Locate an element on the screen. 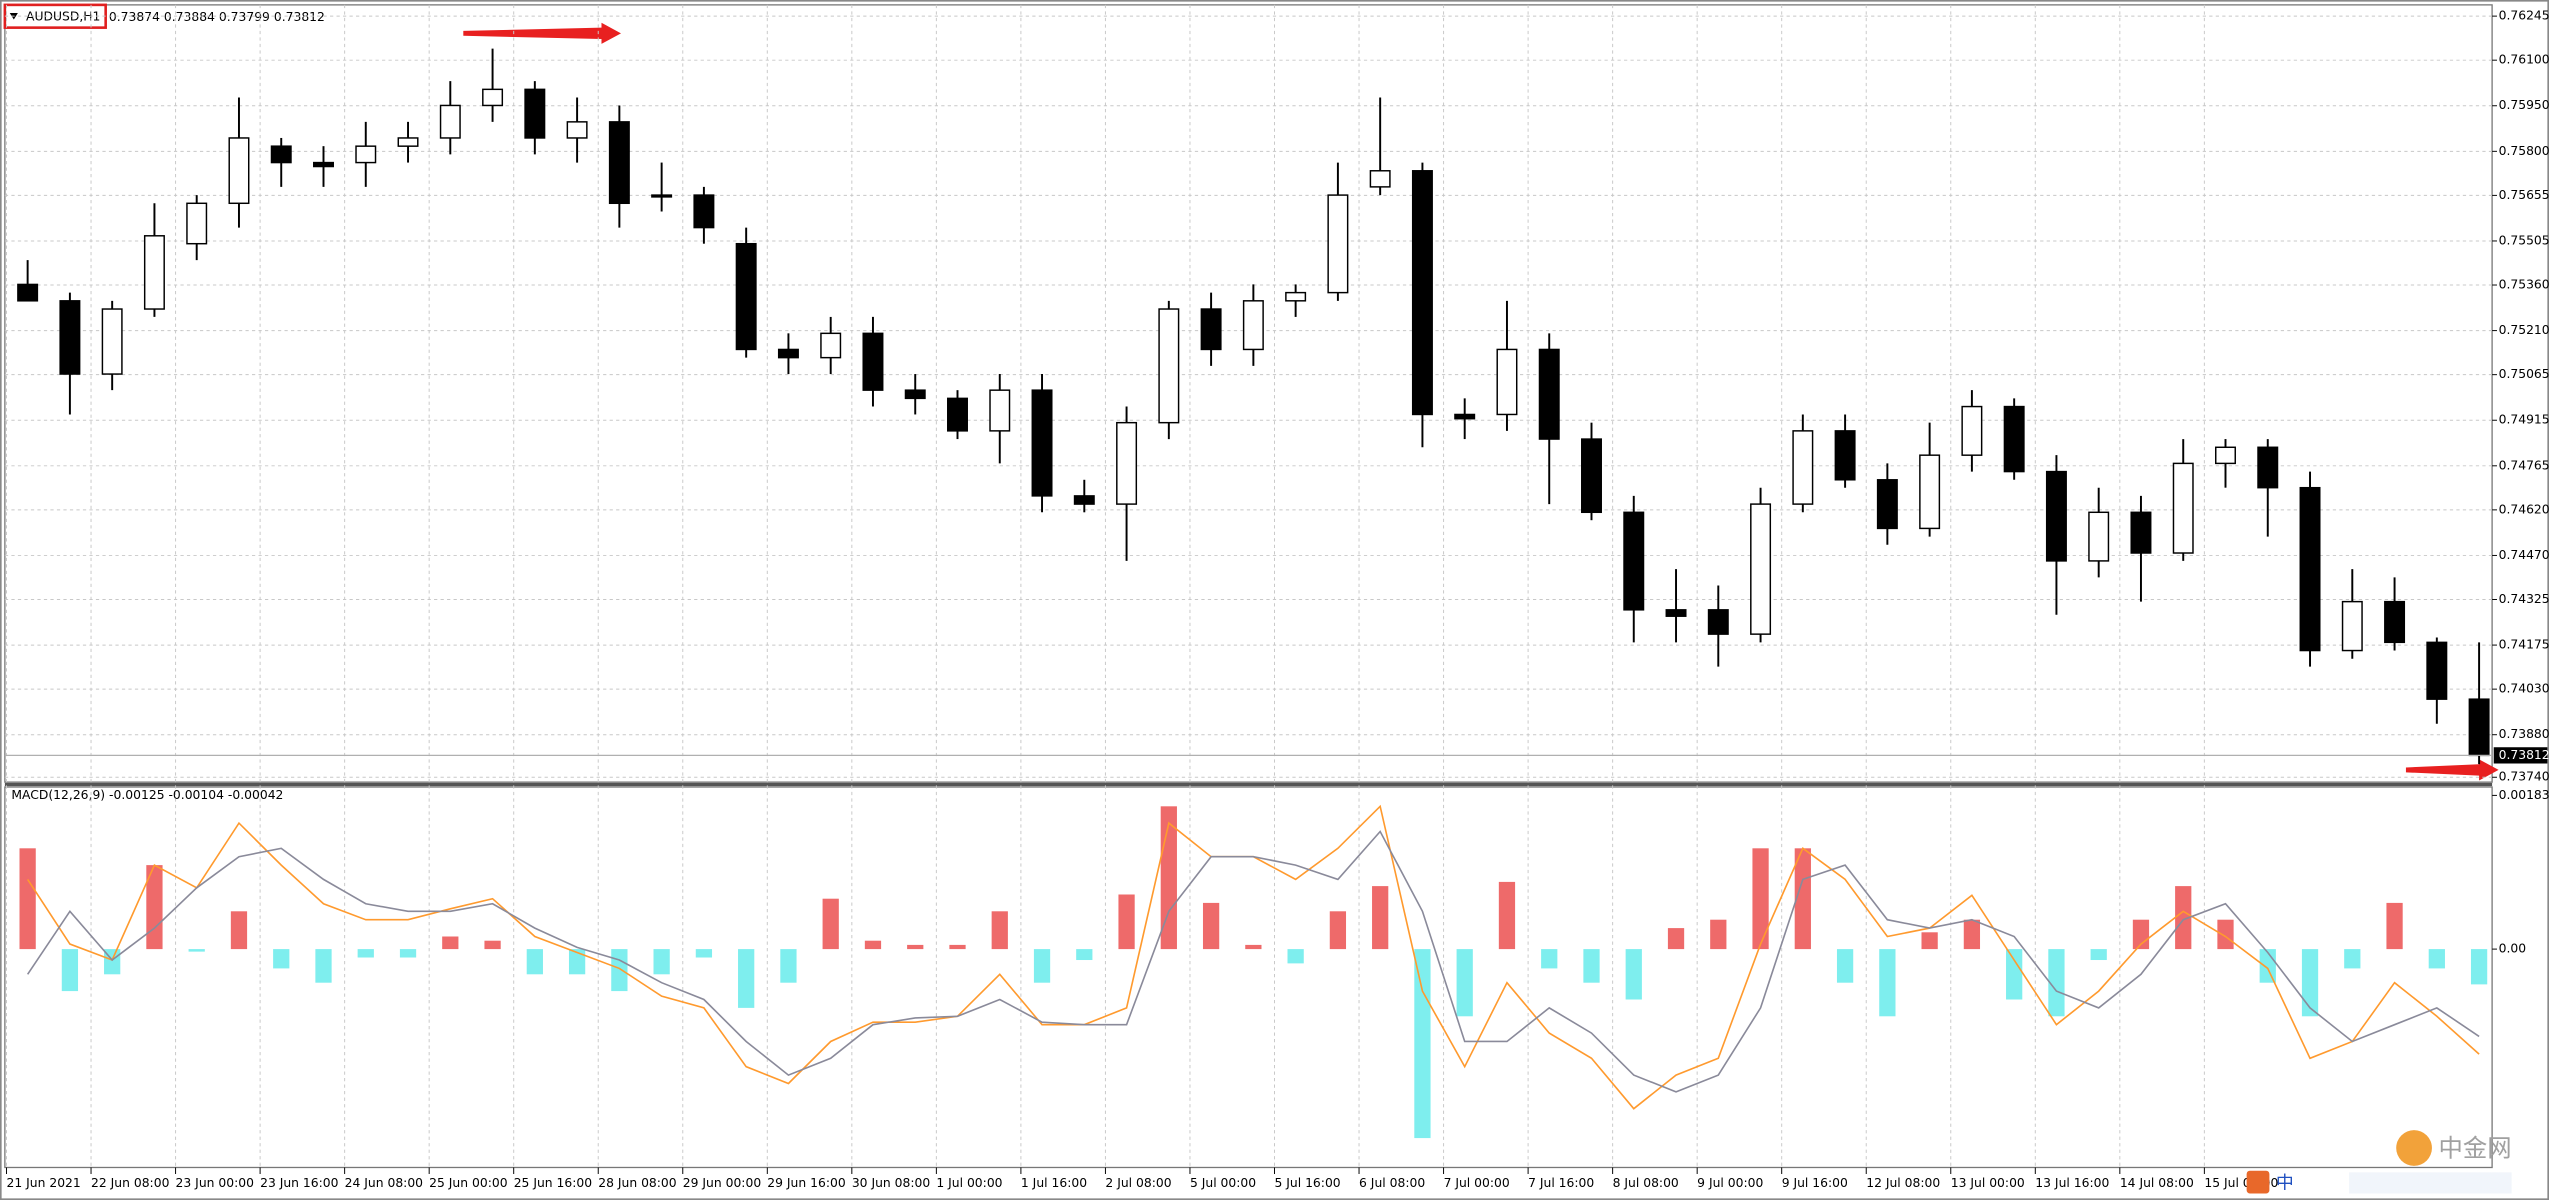  x-tick-label: 30 Jun 08:00 is located at coordinates (891, 1183).